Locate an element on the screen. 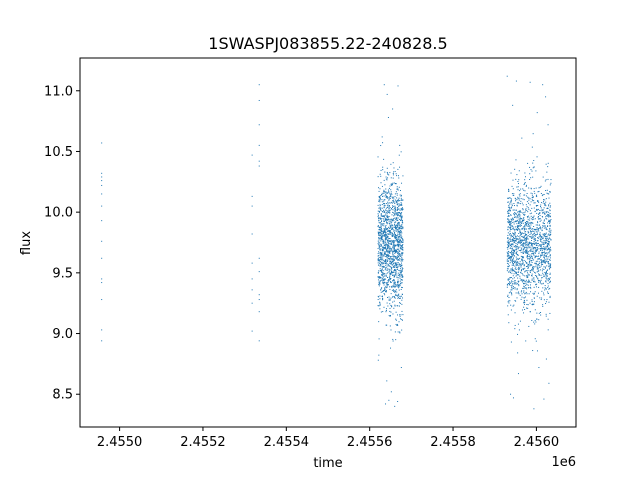 The image size is (640, 480). y-tick-label: 8.5 is located at coordinates (62, 395).